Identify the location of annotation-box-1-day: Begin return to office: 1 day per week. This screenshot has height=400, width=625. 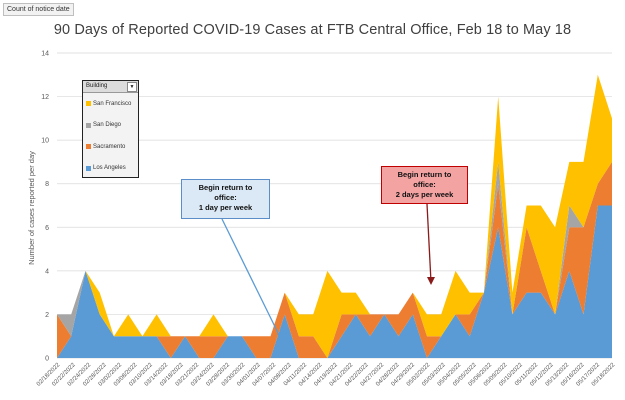
(225, 199).